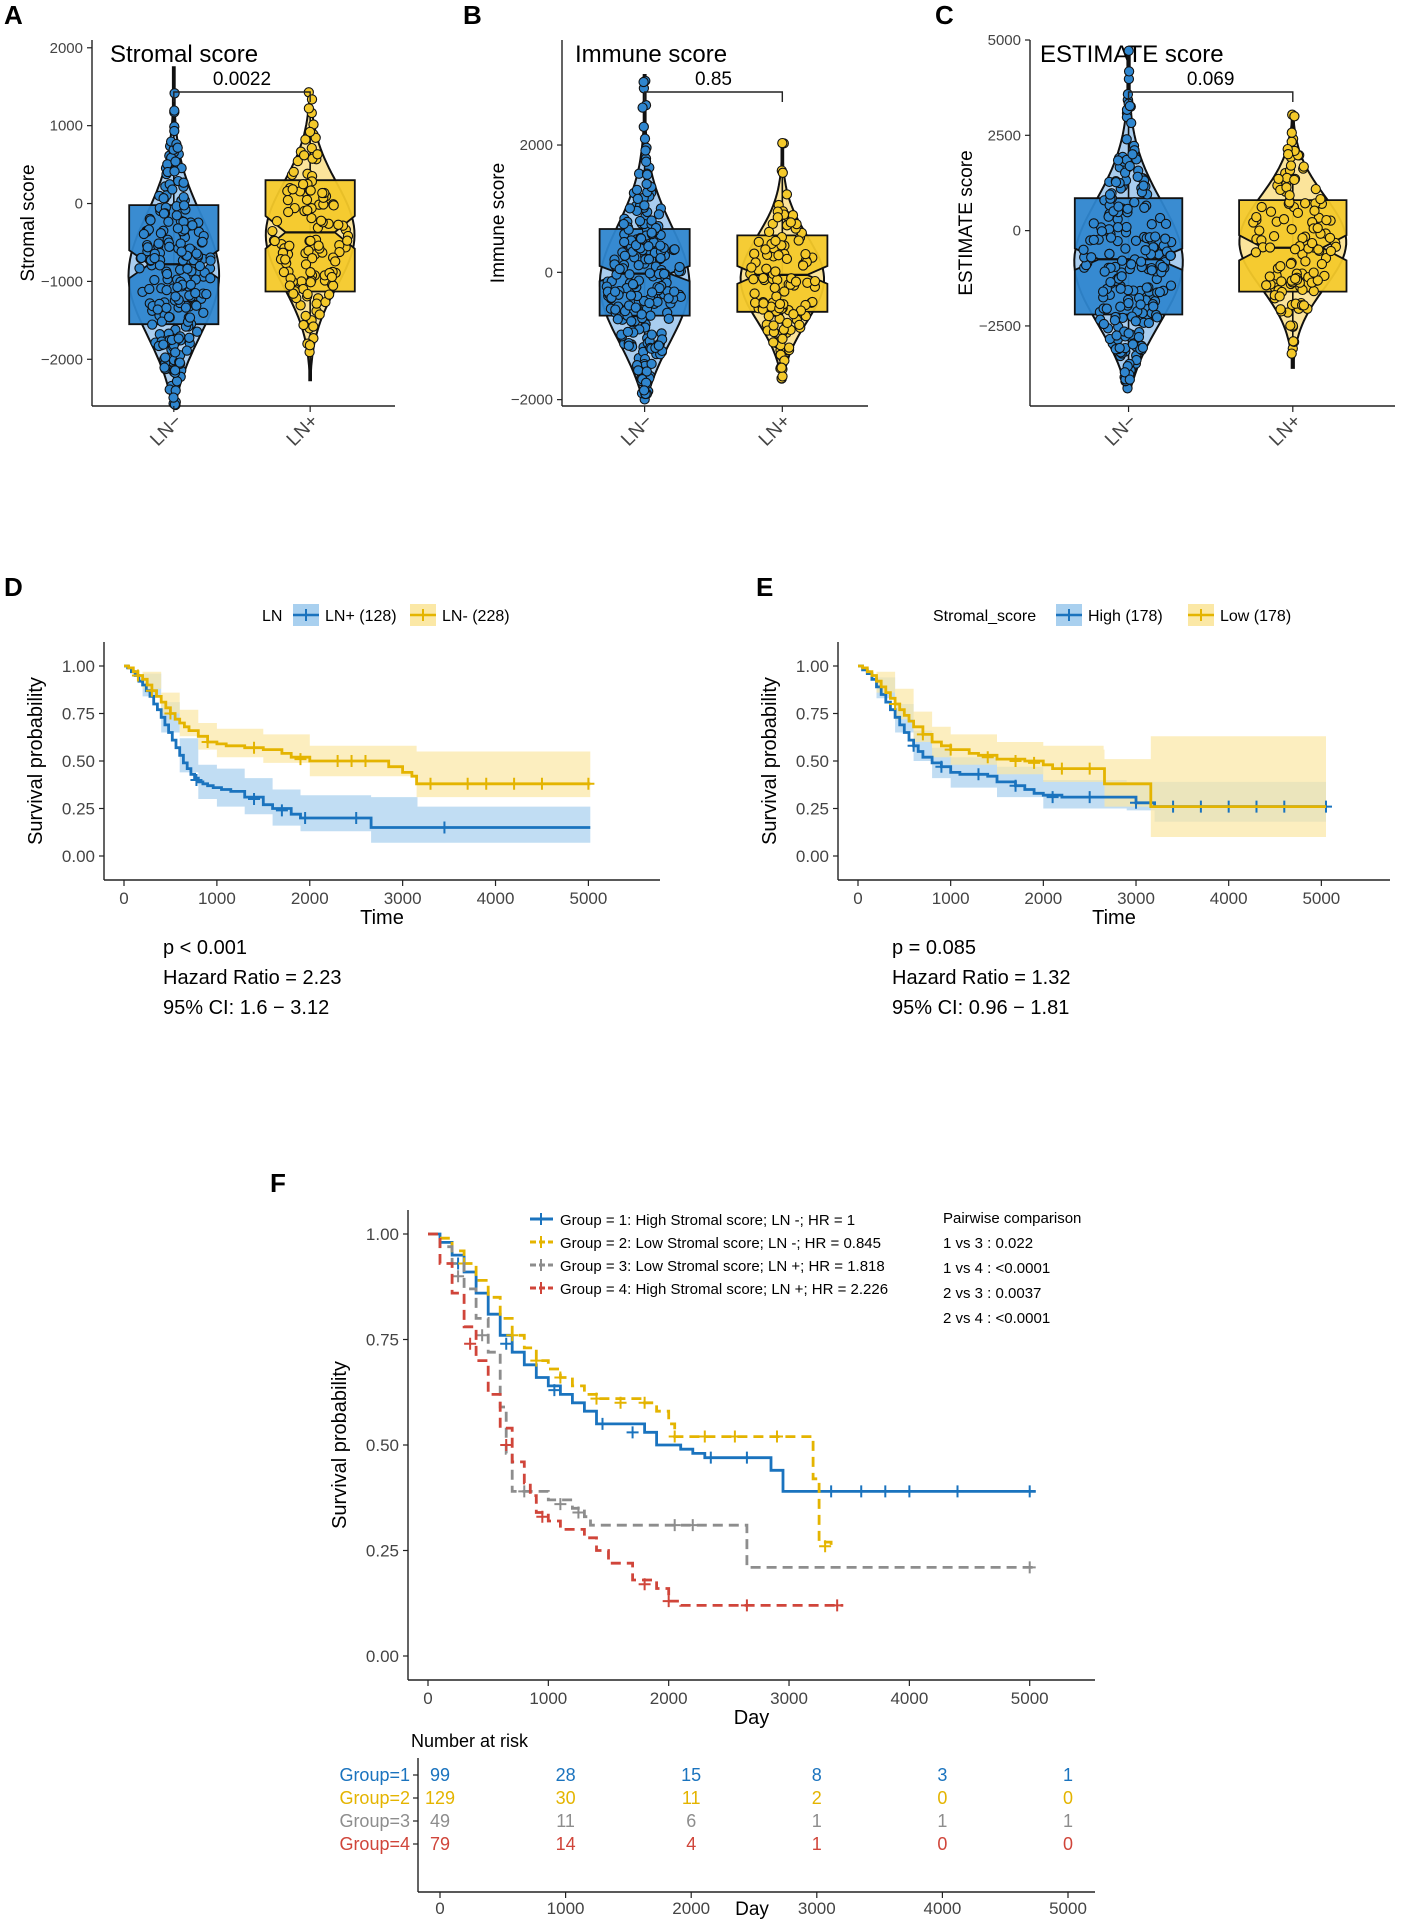 This screenshot has height=1920, width=1401. What do you see at coordinates (713, 79) in the screenshot?
I see `p-value-label: 0.85` at bounding box center [713, 79].